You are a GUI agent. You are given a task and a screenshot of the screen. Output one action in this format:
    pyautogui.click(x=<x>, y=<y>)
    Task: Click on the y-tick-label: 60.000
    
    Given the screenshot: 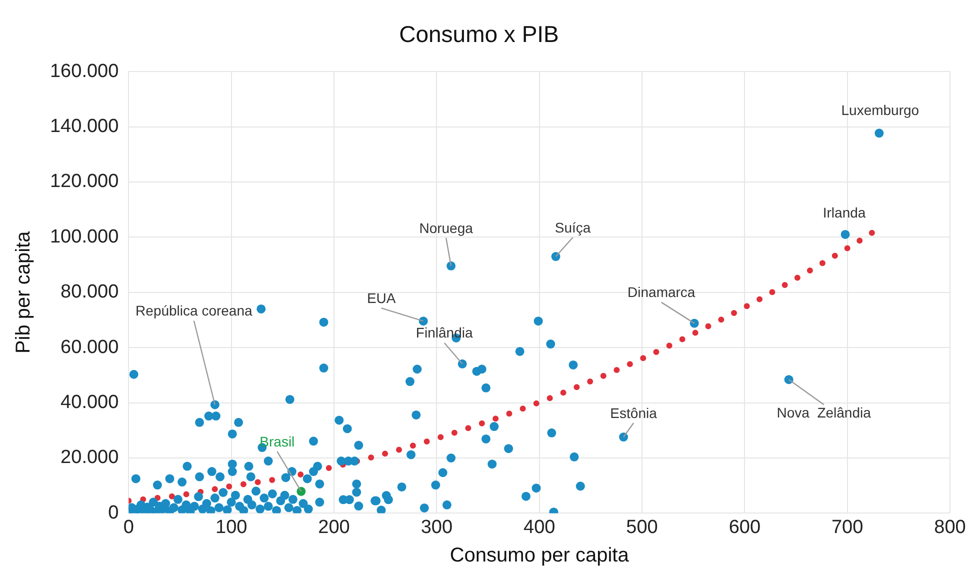 What is the action you would take?
    pyautogui.click(x=89, y=347)
    